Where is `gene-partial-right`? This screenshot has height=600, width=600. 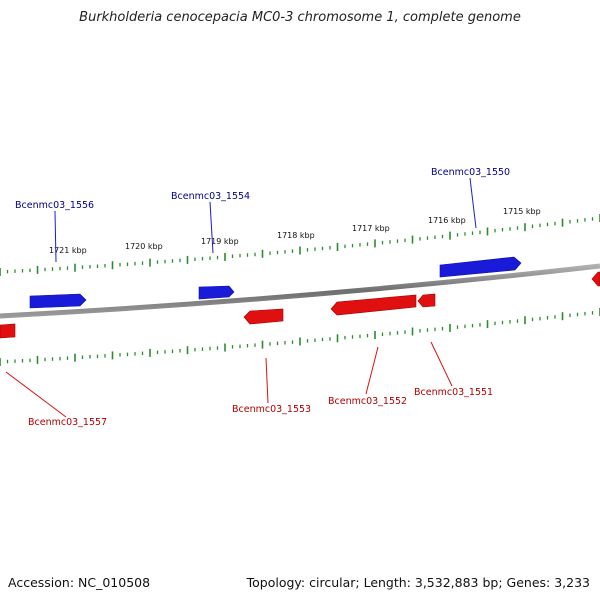 gene-partial-right is located at coordinates (595, 279).